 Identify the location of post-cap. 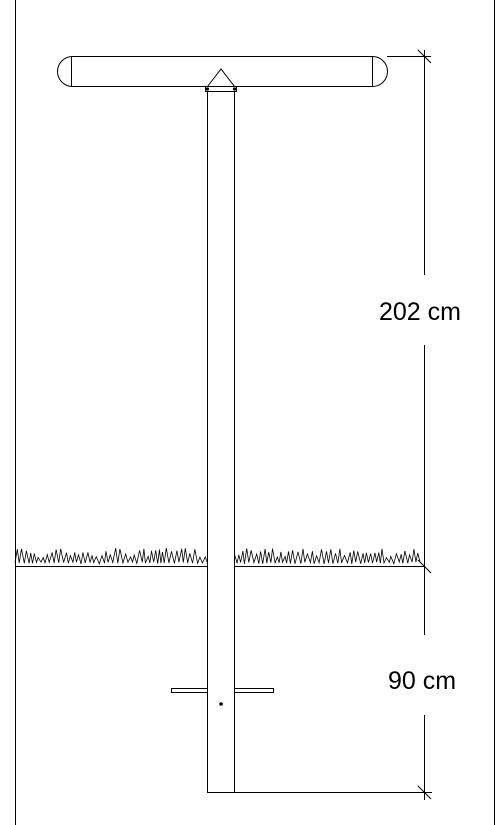
(221, 80).